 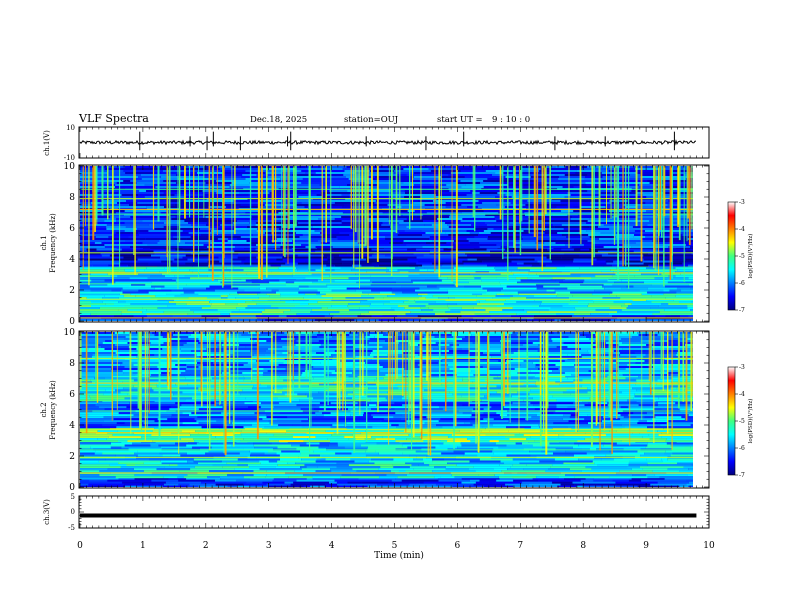 I want to click on freq-tick-label: 2, so click(x=72, y=457).